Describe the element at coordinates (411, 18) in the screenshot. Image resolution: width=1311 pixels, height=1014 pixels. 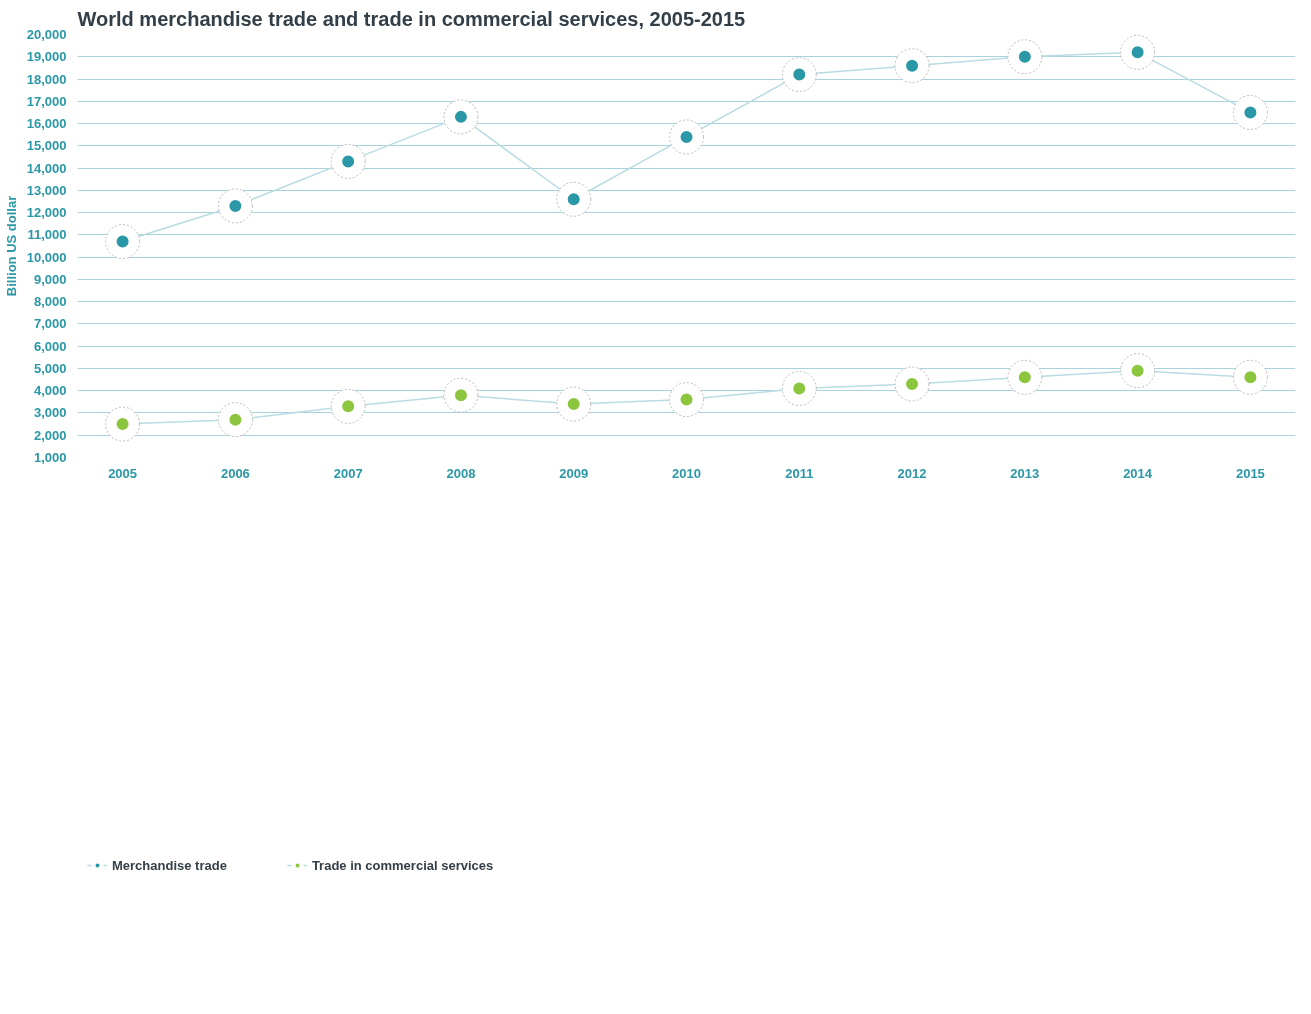
I see `chart-title: World merchandise trade and trade in commercial services, 2005-2015` at that location.